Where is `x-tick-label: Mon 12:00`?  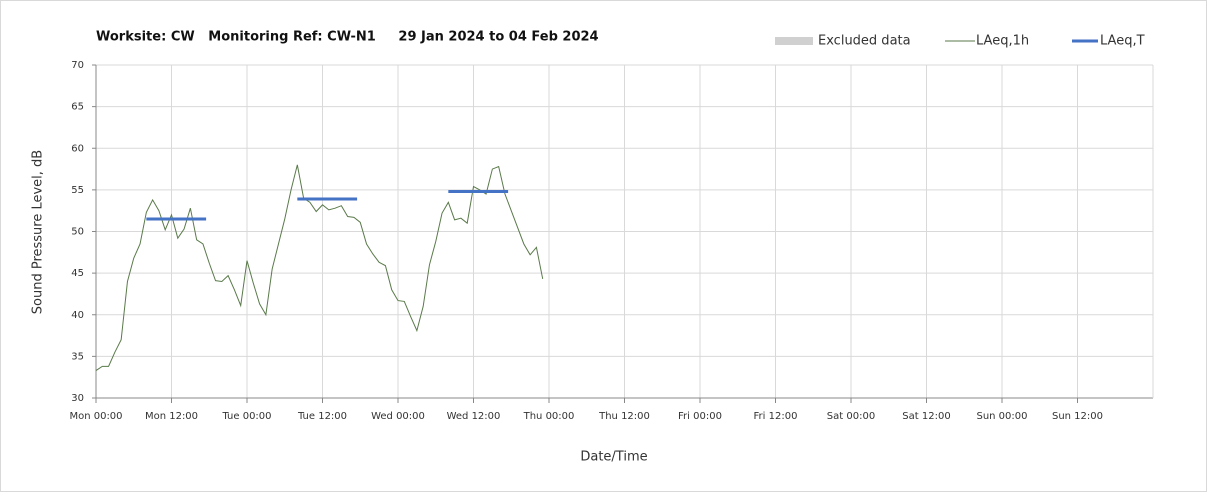 x-tick-label: Mon 12:00 is located at coordinates (171, 416).